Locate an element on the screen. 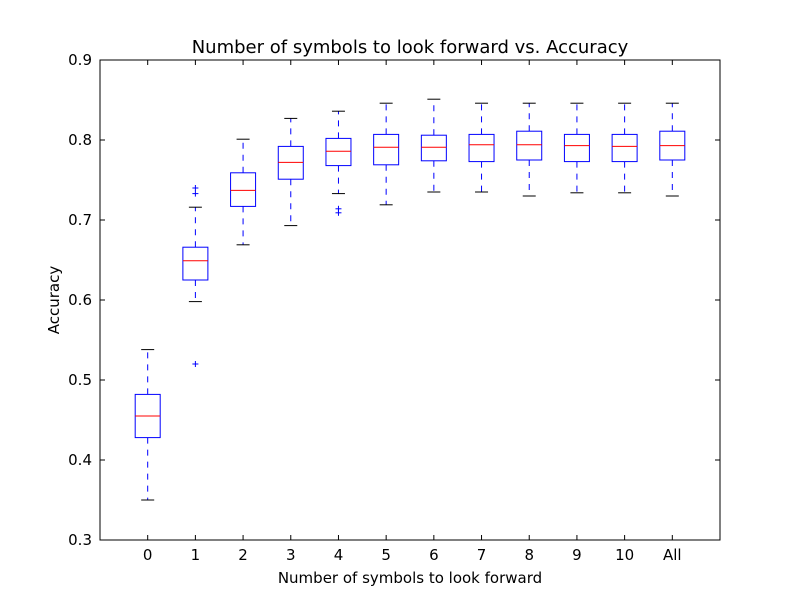 Image resolution: width=800 pixels, height=600 pixels. y-tick-label: 0.9 is located at coordinates (80, 60).